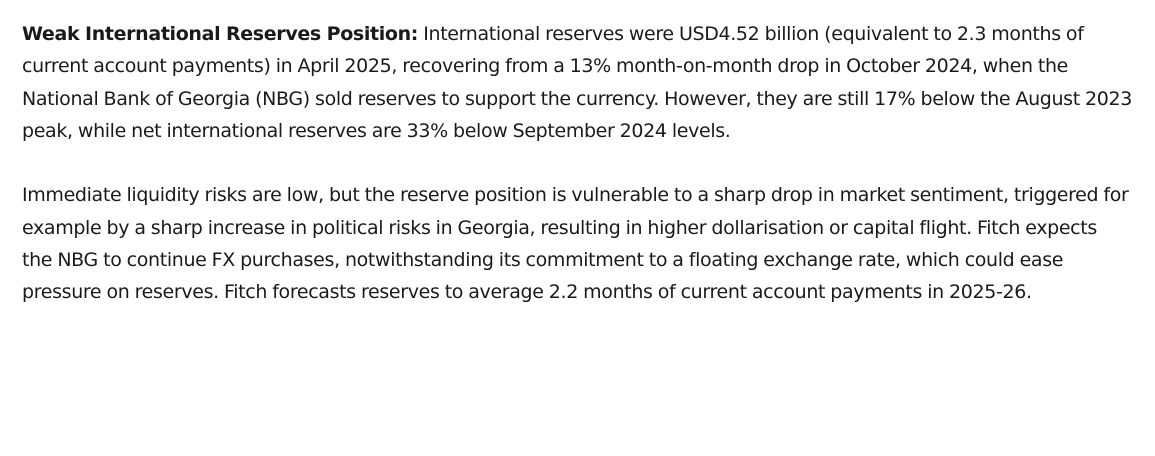 This screenshot has width=1155, height=456. What do you see at coordinates (220, 34) in the screenshot?
I see `paragraph-heading: Weak International Reserves Position:` at bounding box center [220, 34].